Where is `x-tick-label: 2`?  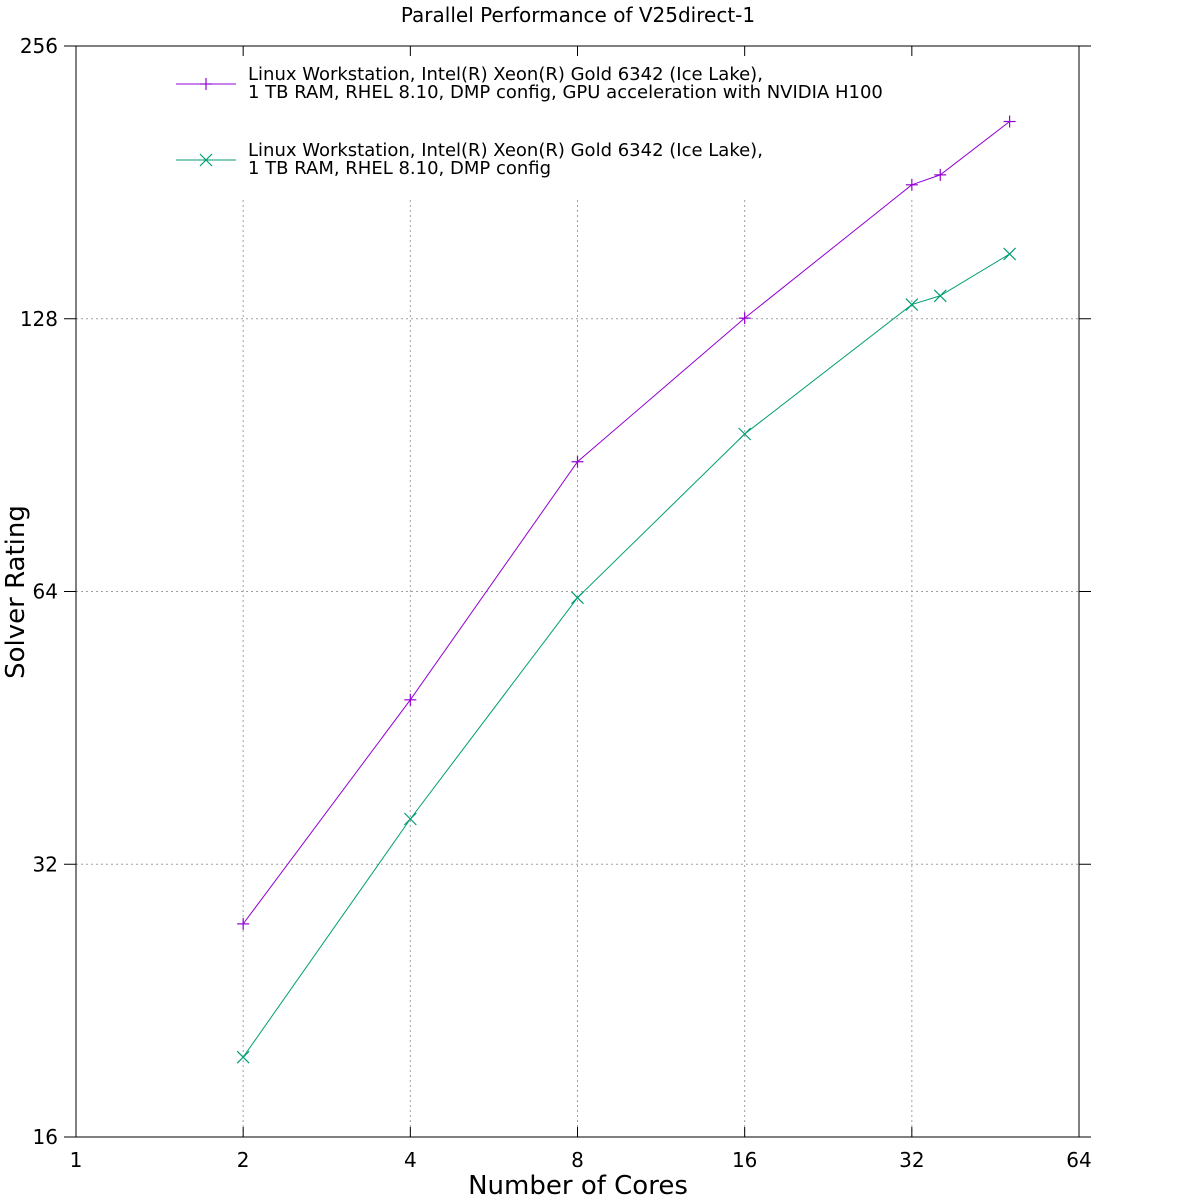 x-tick-label: 2 is located at coordinates (243, 1160).